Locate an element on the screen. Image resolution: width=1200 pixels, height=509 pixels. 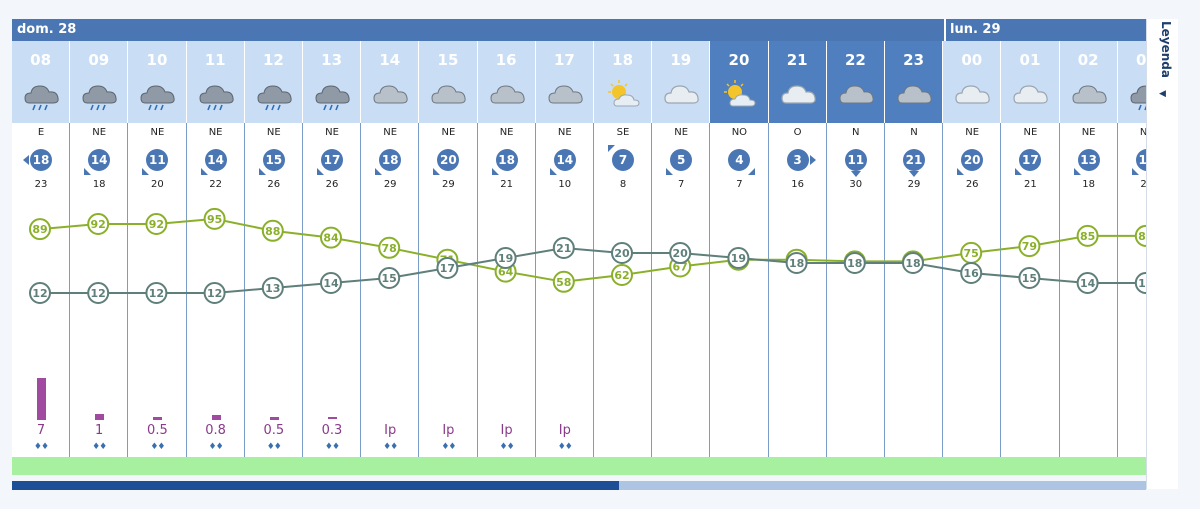
day-label-sunday: dom. 28 is located at coordinates (47, 29).